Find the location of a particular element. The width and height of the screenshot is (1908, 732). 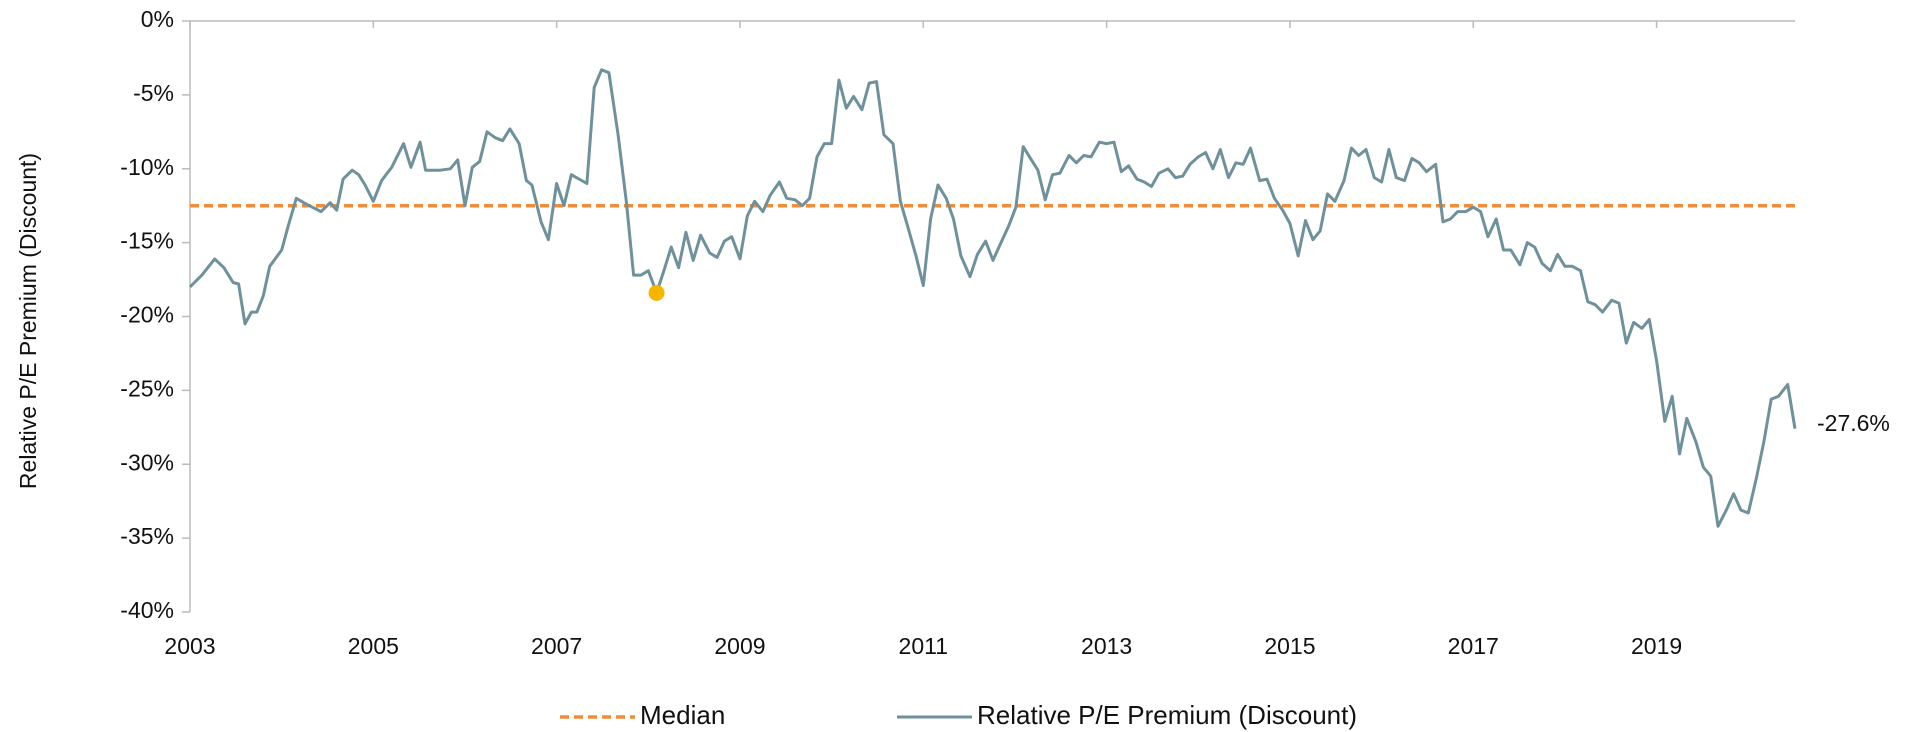

y-tick-label: -20% is located at coordinates (147, 315).